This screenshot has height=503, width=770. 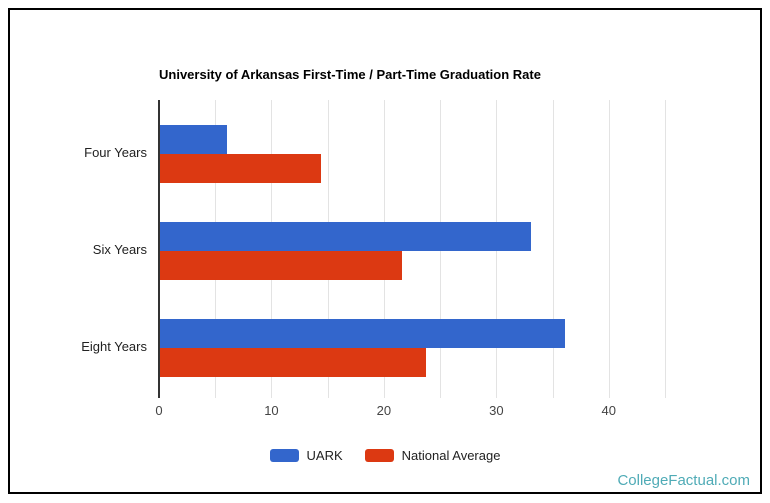 I want to click on bar-uark-four-years, so click(x=194, y=139).